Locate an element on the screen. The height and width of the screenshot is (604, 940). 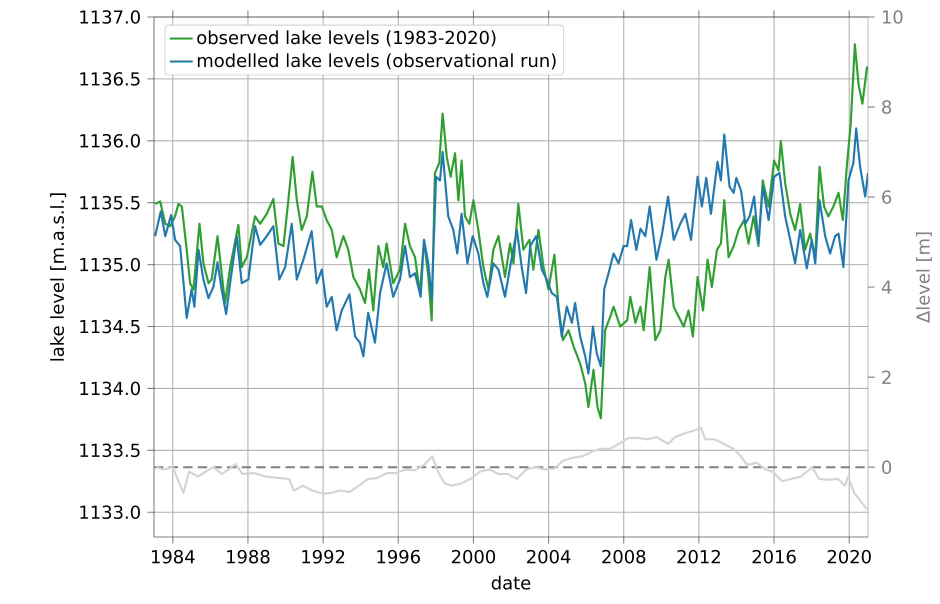
x-axis-title: date is located at coordinates (511, 583).